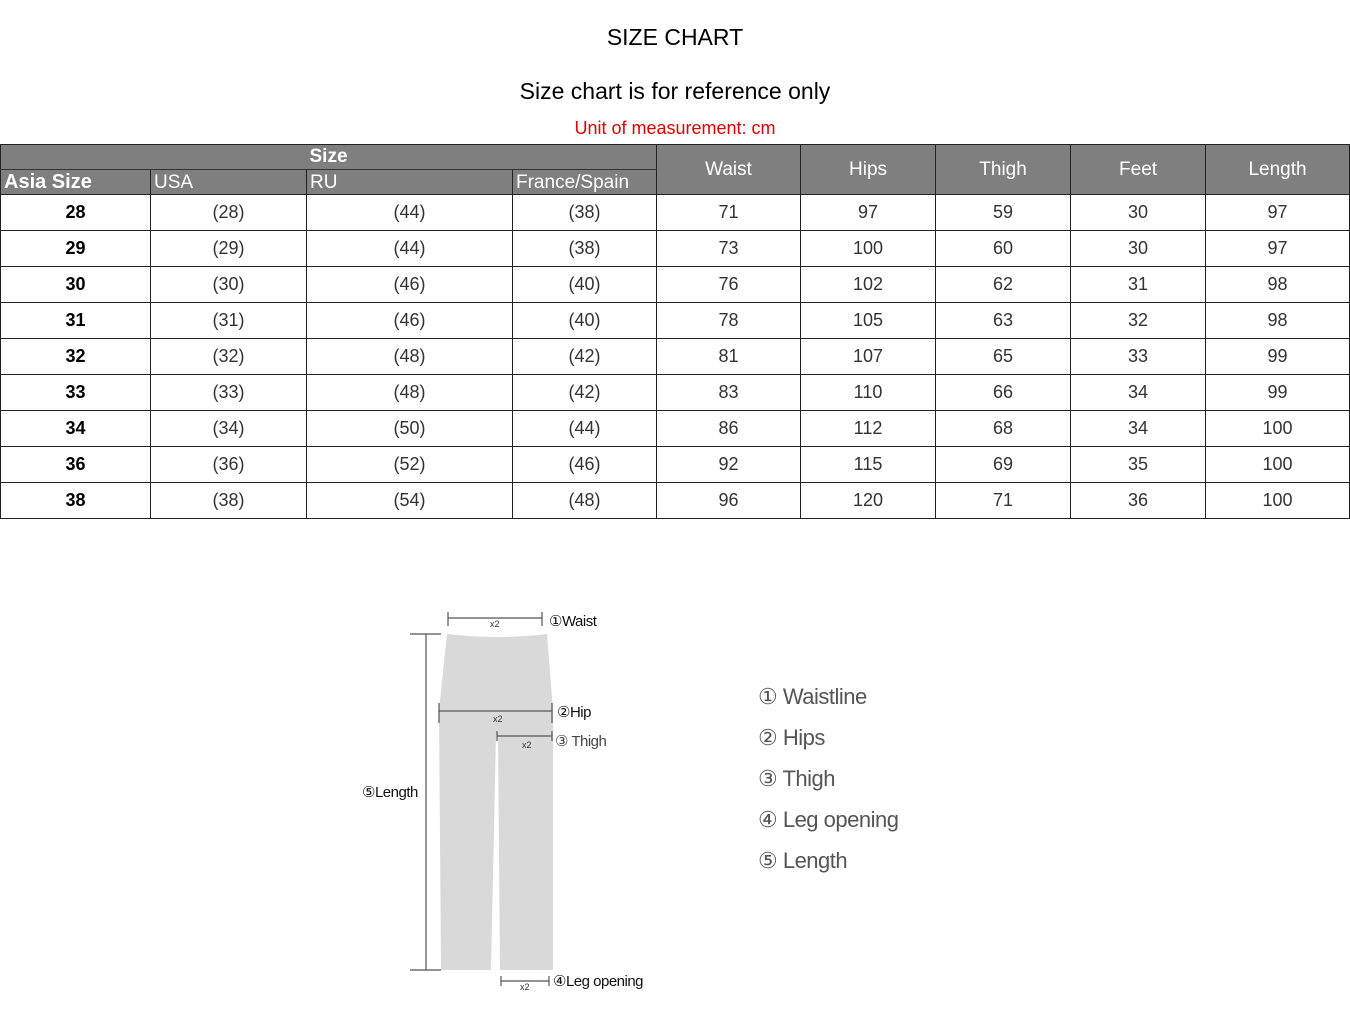 Image resolution: width=1350 pixels, height=1025 pixels. Describe the element at coordinates (1003, 356) in the screenshot. I see `table-cell: 65` at that location.